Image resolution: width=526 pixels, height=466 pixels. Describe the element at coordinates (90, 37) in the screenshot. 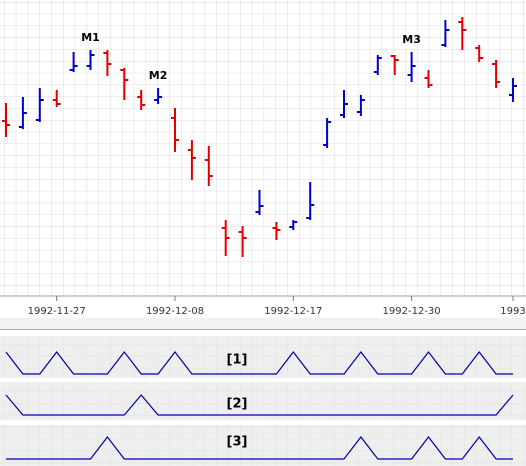

I see `annotation: M1` at that location.